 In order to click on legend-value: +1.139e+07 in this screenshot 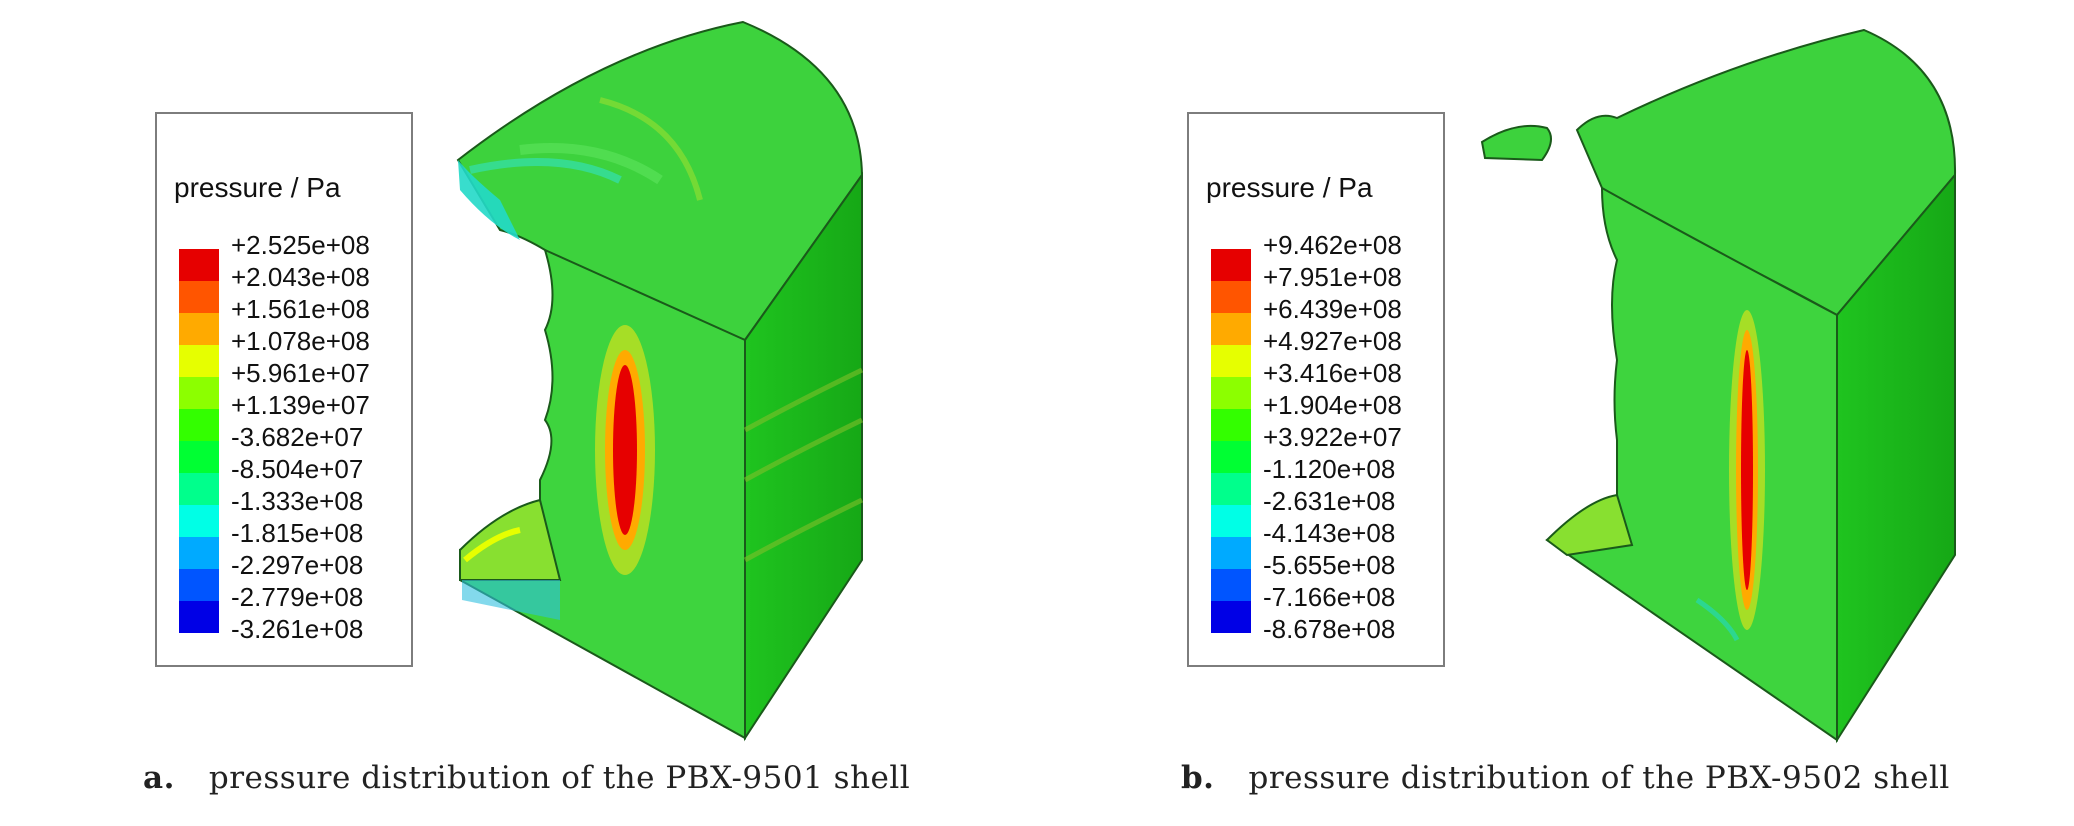, I will do `click(300, 405)`.